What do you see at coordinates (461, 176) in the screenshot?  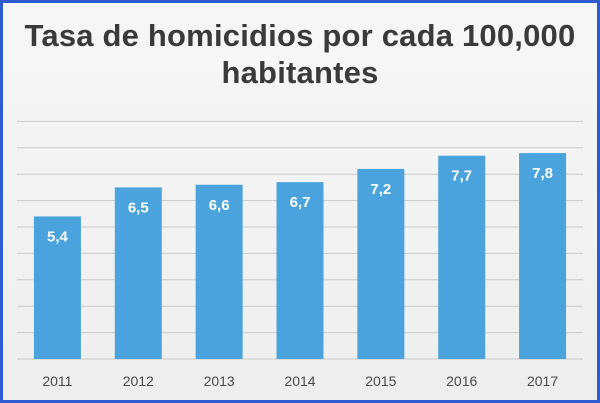 I see `data-label-2016: 7,7` at bounding box center [461, 176].